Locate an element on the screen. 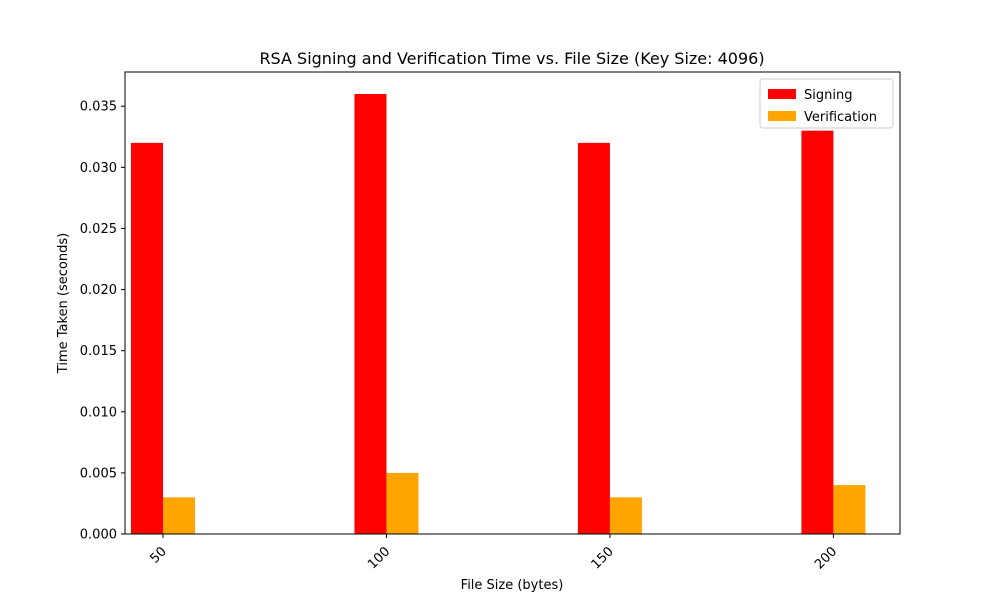 The height and width of the screenshot is (600, 1000). y-tick-label: 0.000 is located at coordinates (98, 535).